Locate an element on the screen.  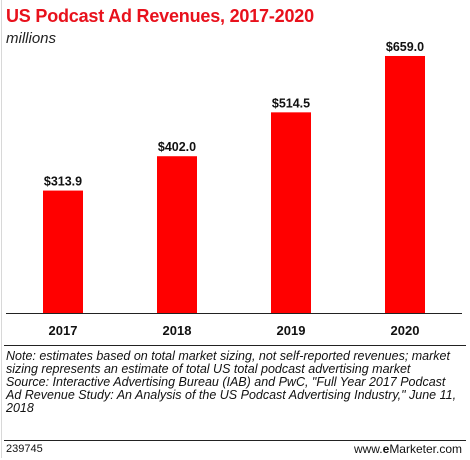
chart-id: 239745 is located at coordinates (24, 449).